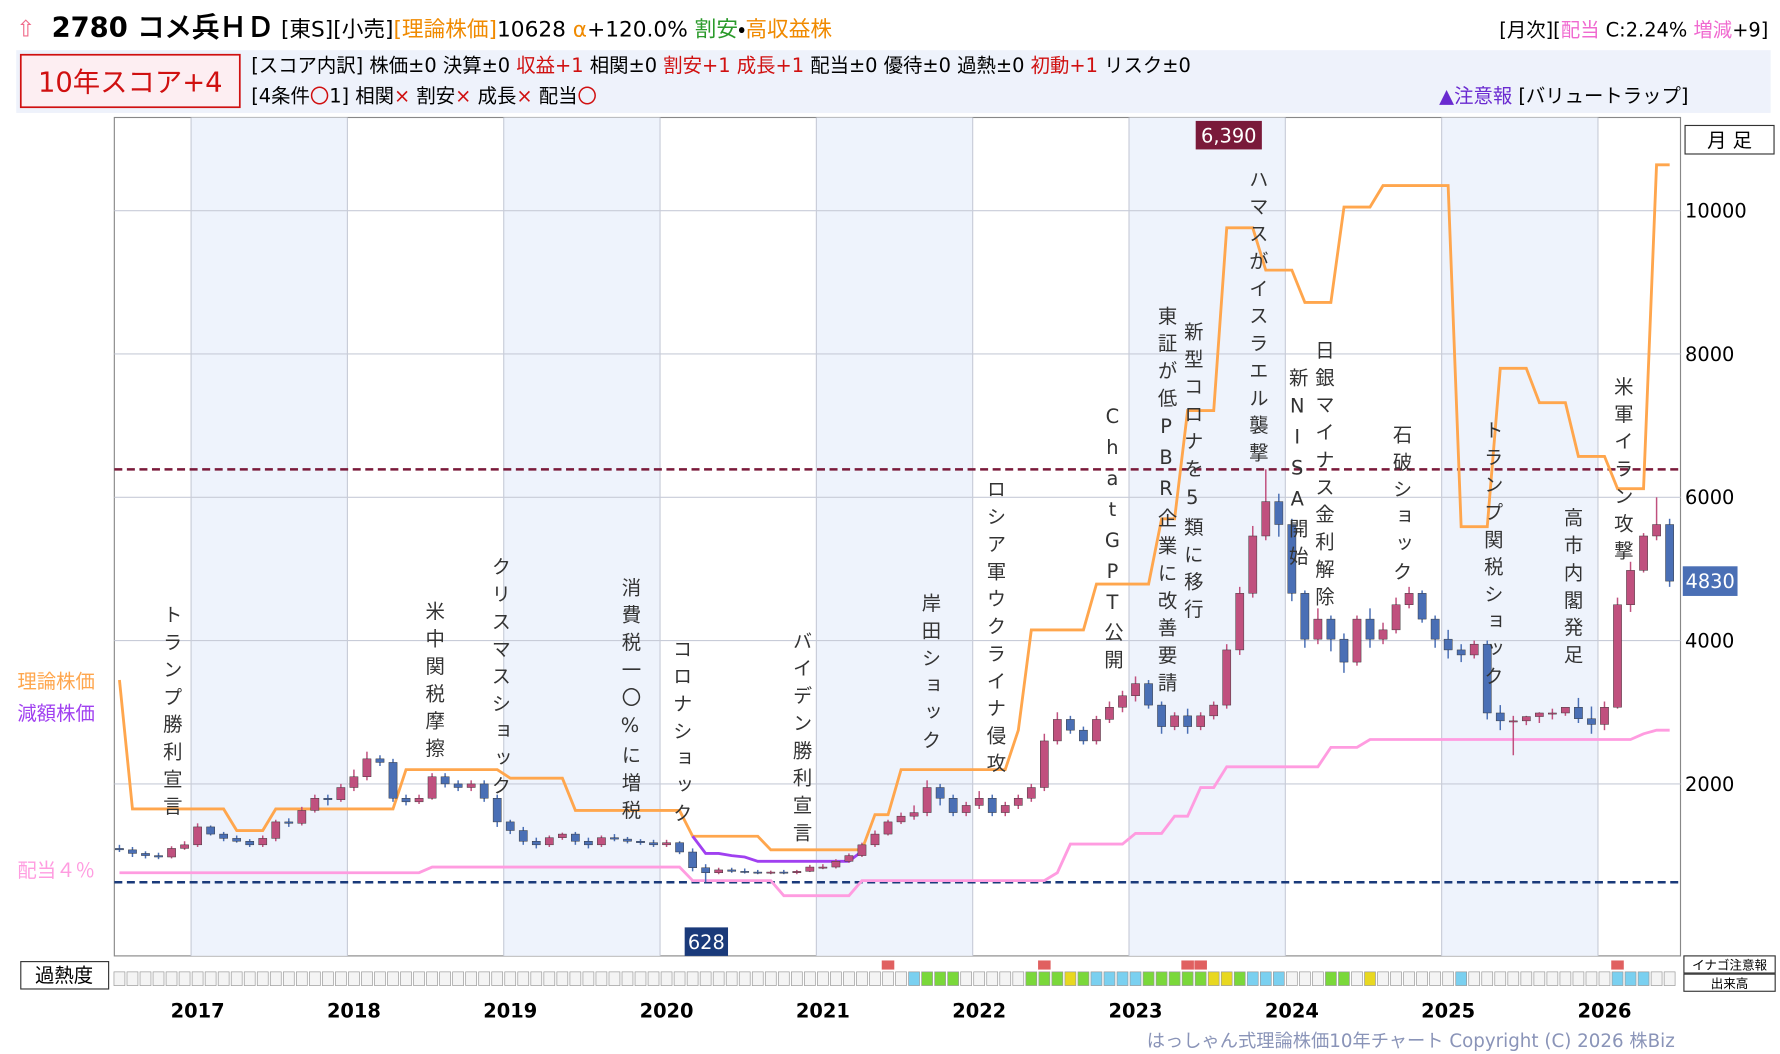 Image resolution: width=1780 pixels, height=1054 pixels. I want to click on event-annotation: 消費税一〇%に増税, so click(629, 702).